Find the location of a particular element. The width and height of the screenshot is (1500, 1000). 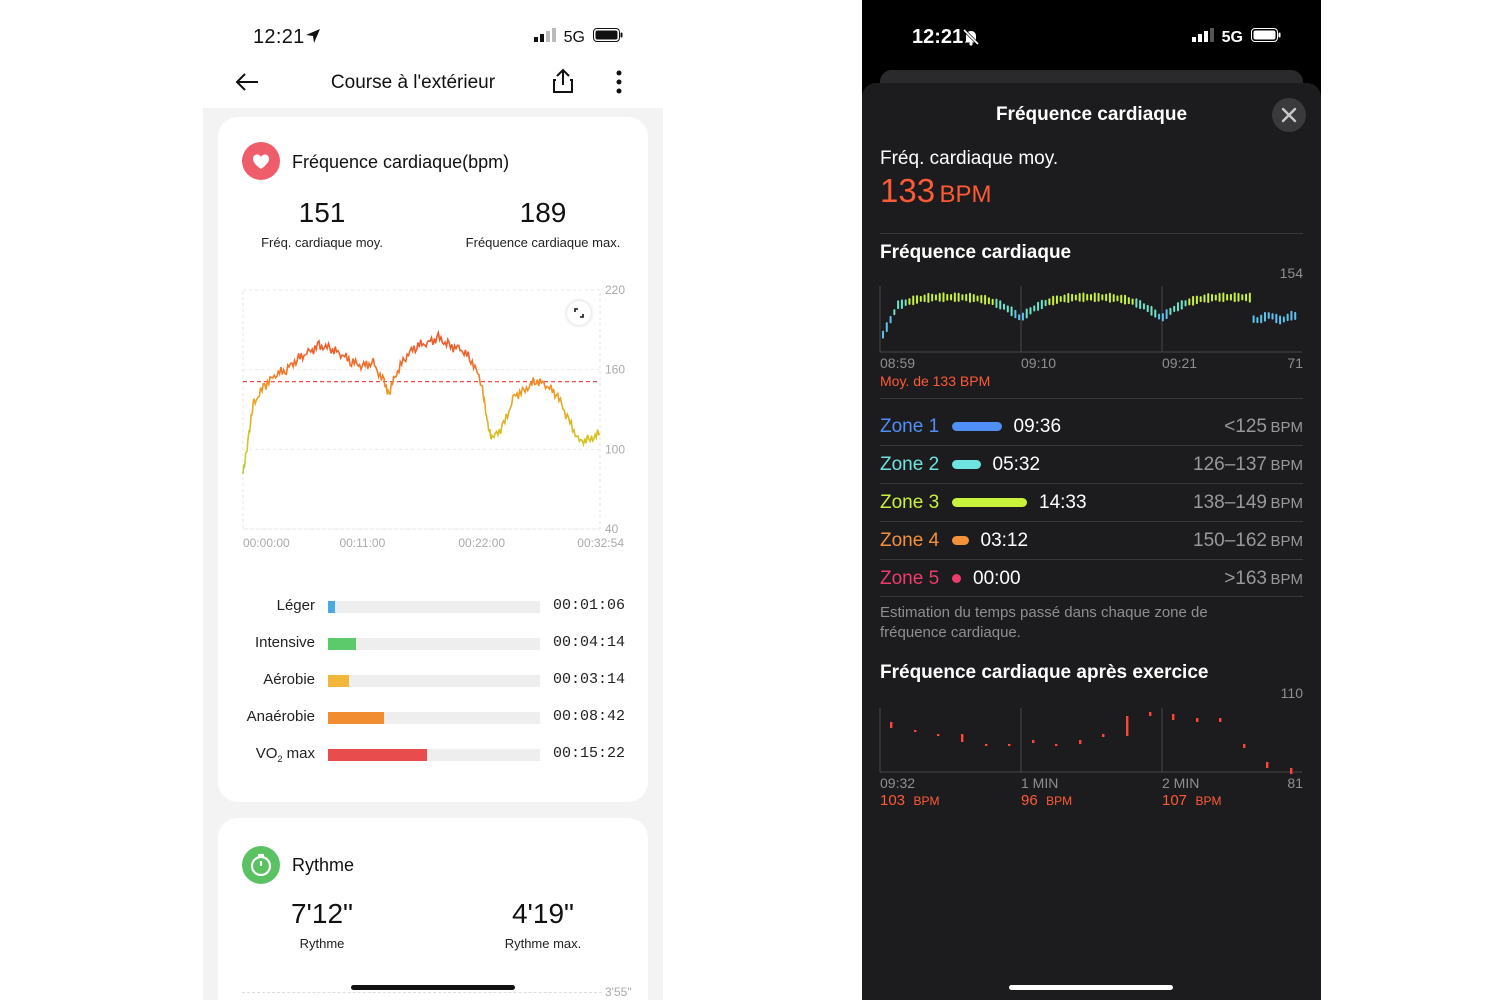

x-tick-label: 00:32:54 is located at coordinates (600, 543).